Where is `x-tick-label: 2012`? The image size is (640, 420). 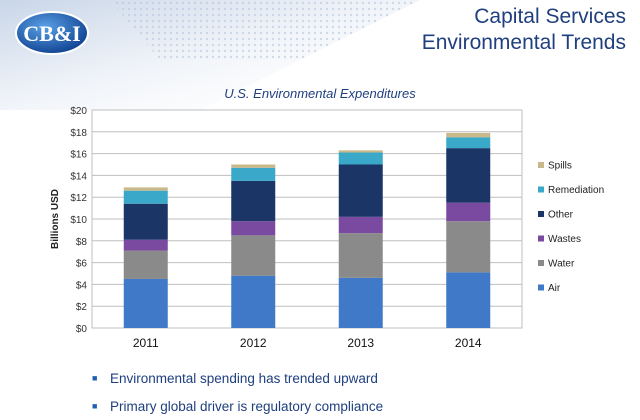 x-tick-label: 2012 is located at coordinates (253, 343).